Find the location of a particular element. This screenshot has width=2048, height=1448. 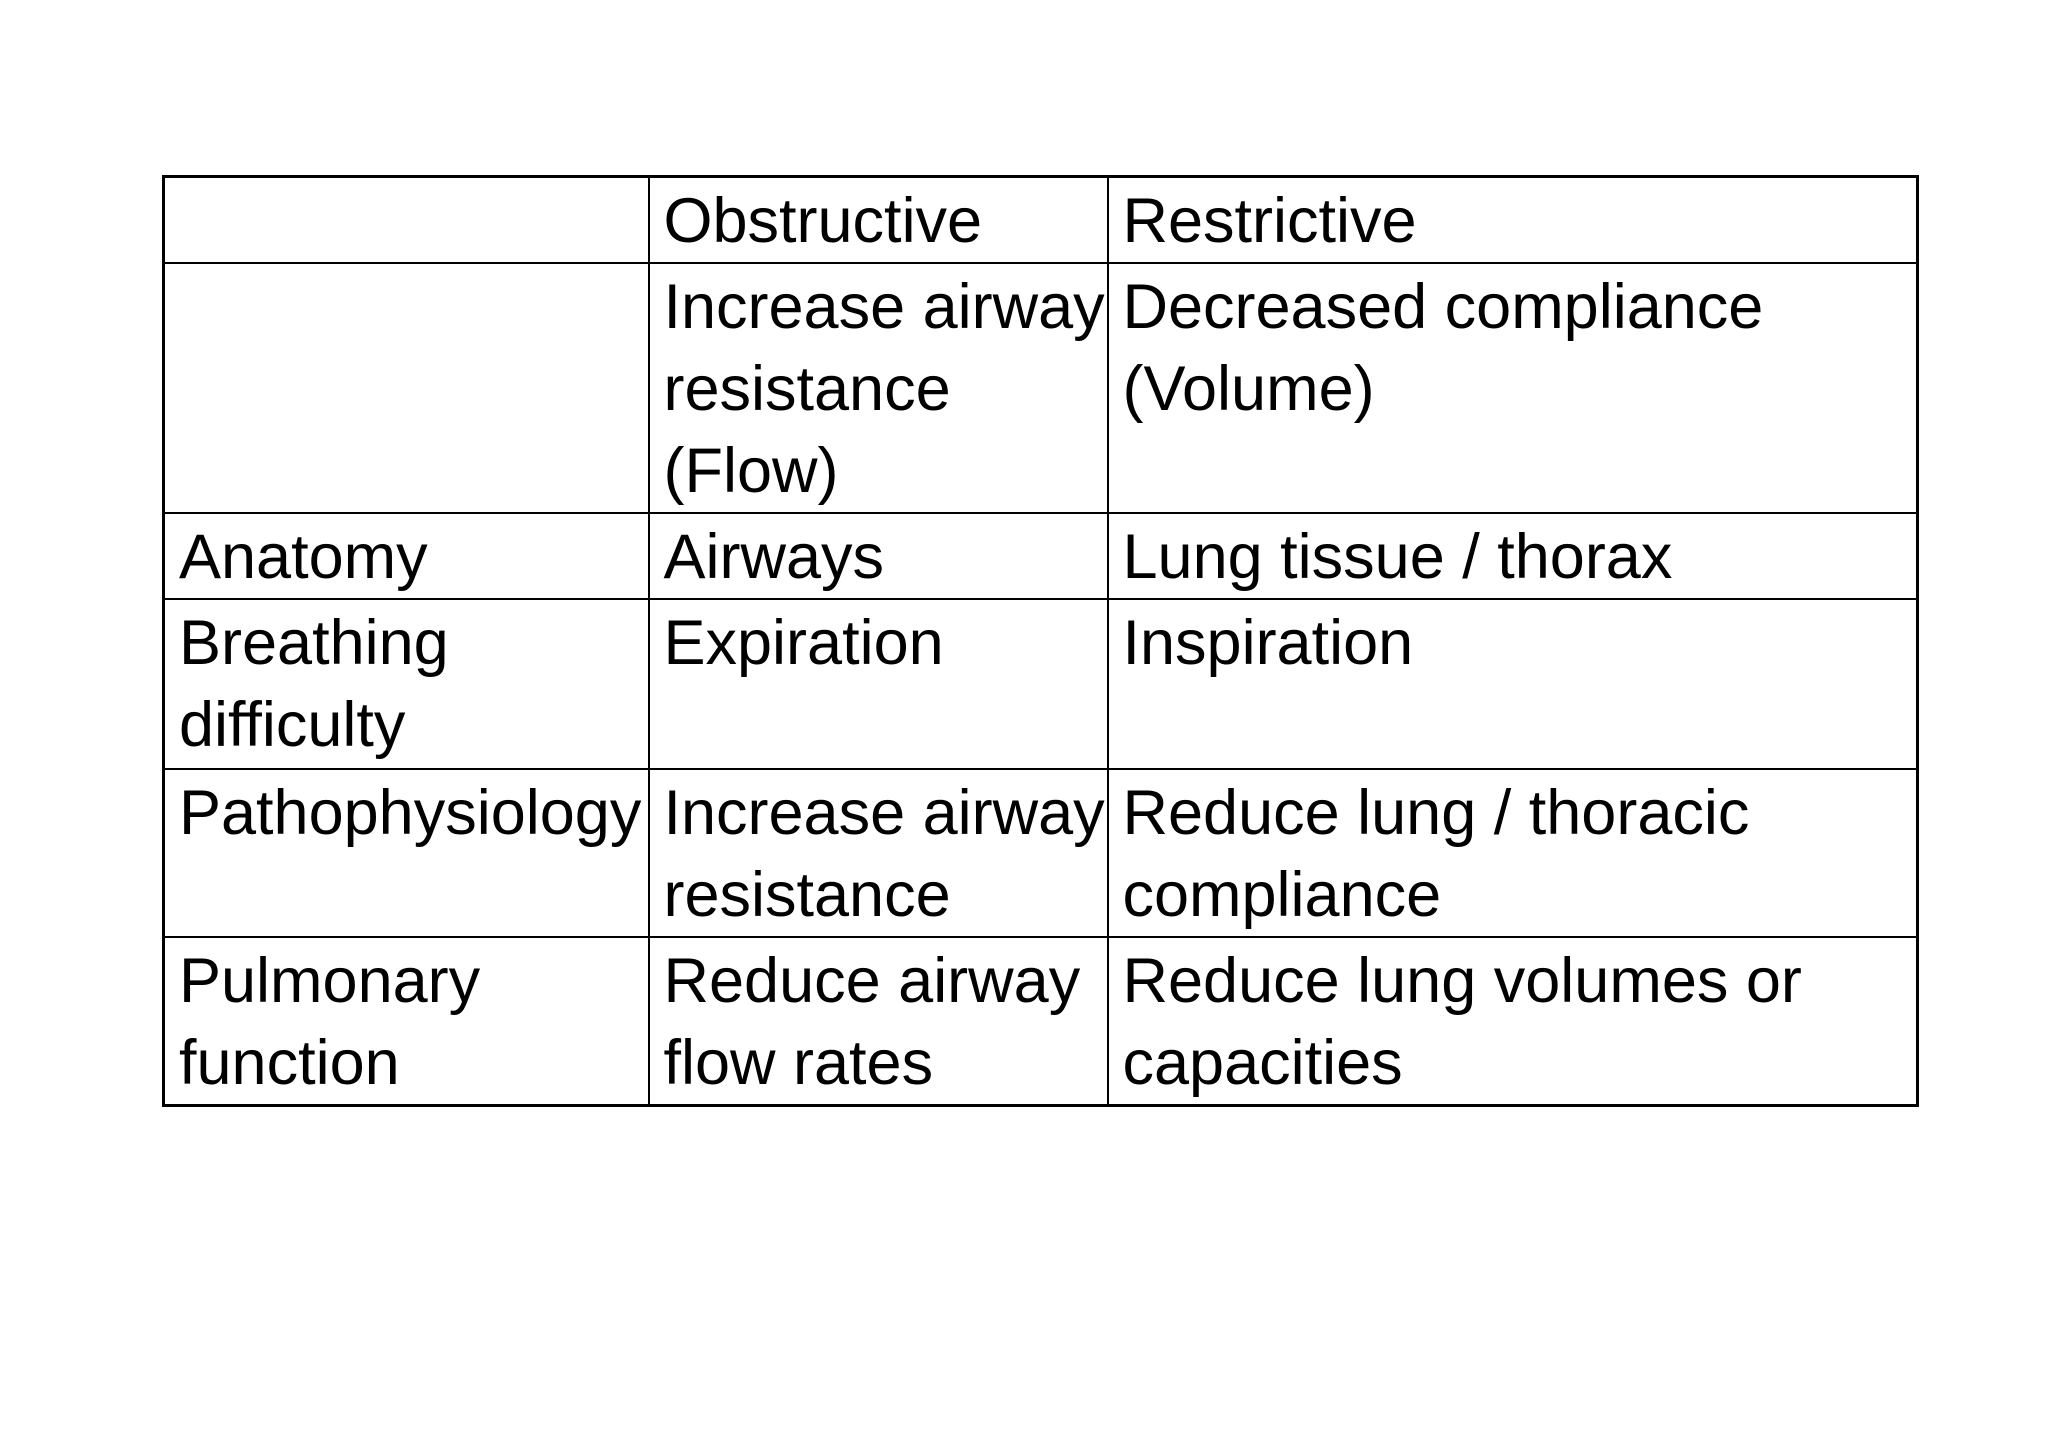

restrictive-breathing-cell: Inspiration is located at coordinates (1512, 684).